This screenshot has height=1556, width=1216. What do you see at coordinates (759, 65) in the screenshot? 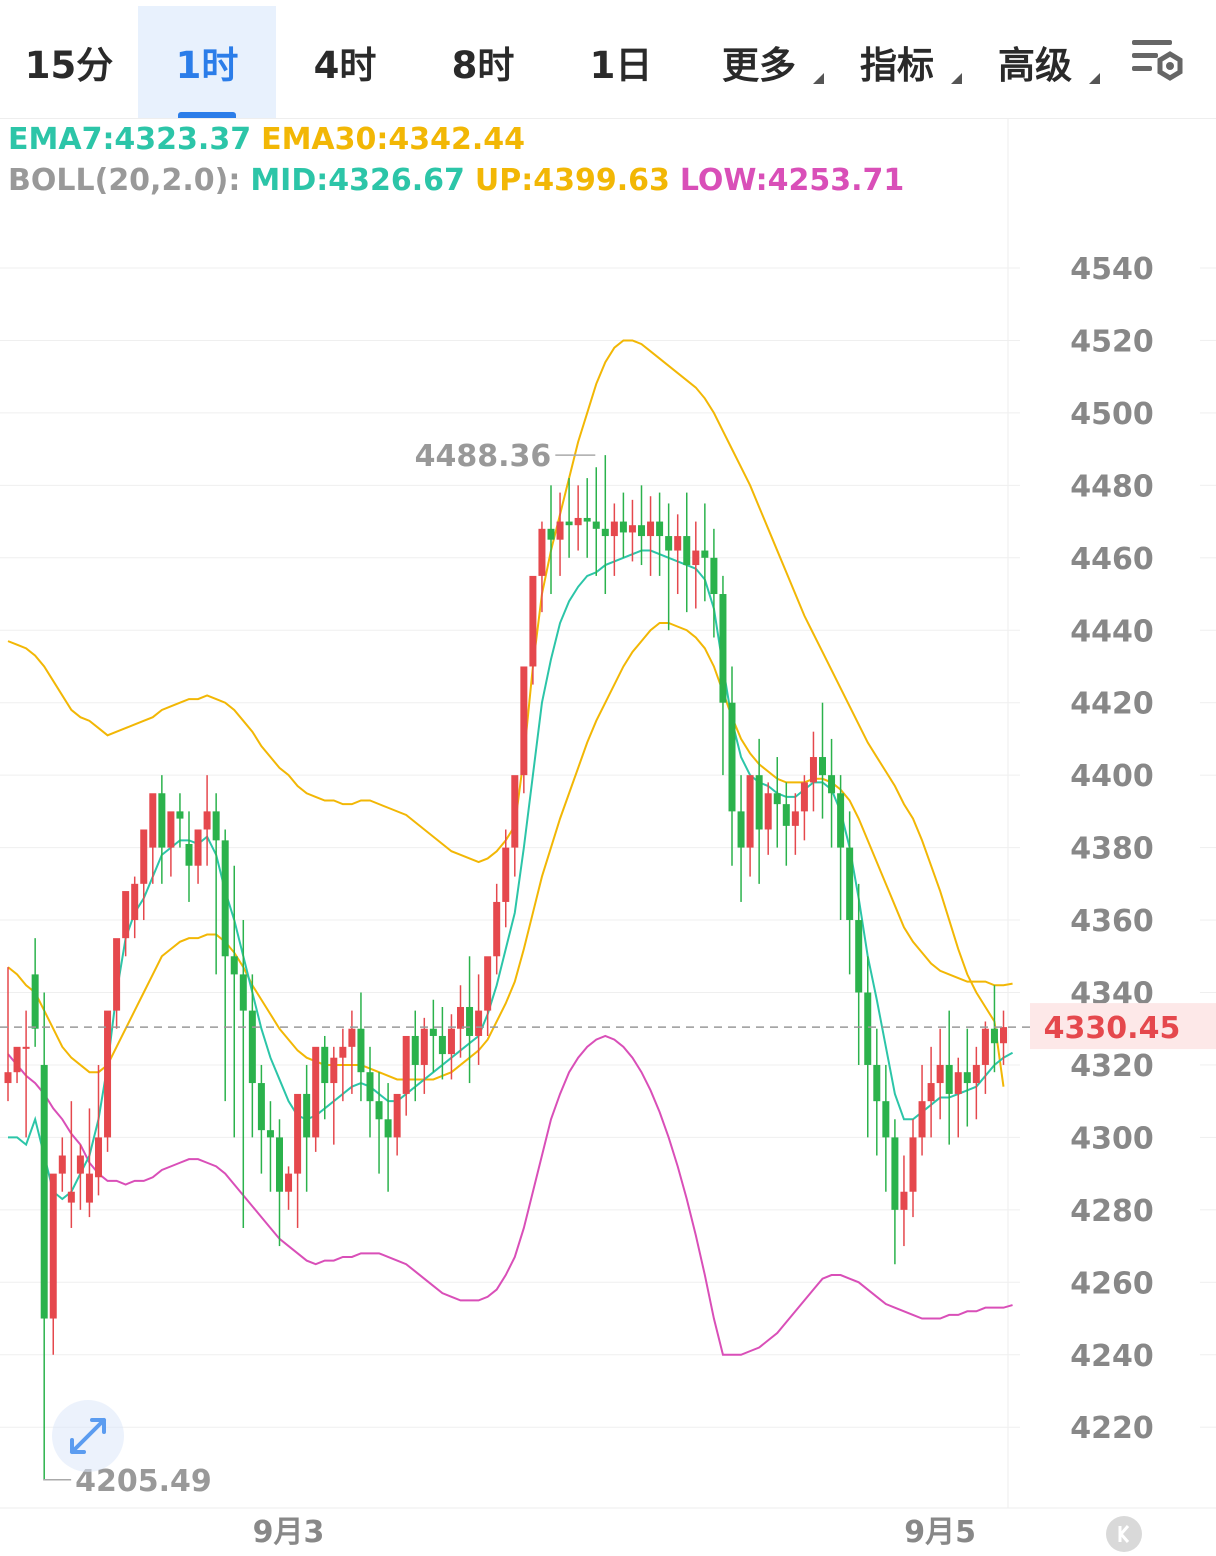
I see `tab-label: 更多` at bounding box center [759, 65].